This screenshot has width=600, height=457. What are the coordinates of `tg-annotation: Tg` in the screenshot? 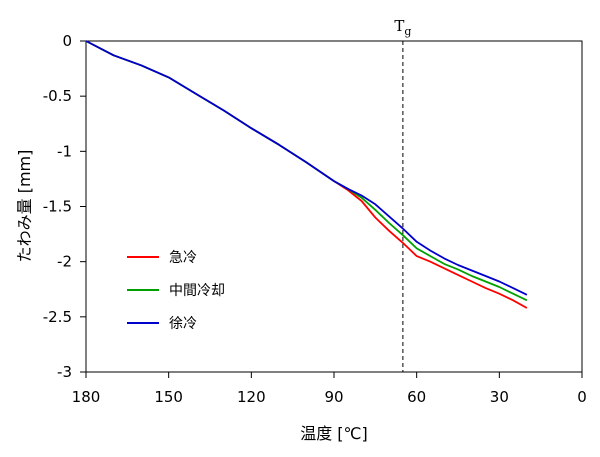 It's located at (402, 194).